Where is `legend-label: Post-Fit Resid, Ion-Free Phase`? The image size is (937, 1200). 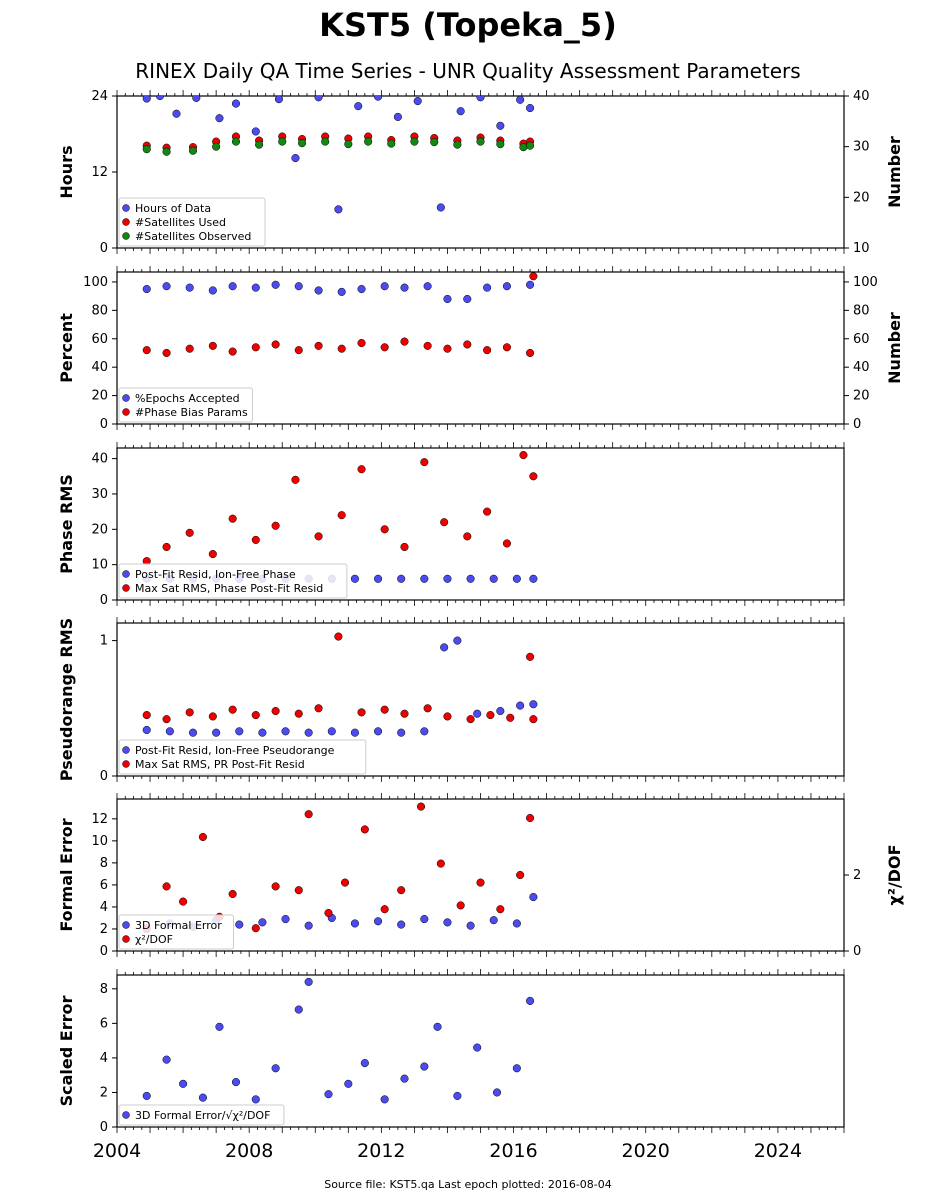 legend-label: Post-Fit Resid, Ion-Free Phase is located at coordinates (215, 574).